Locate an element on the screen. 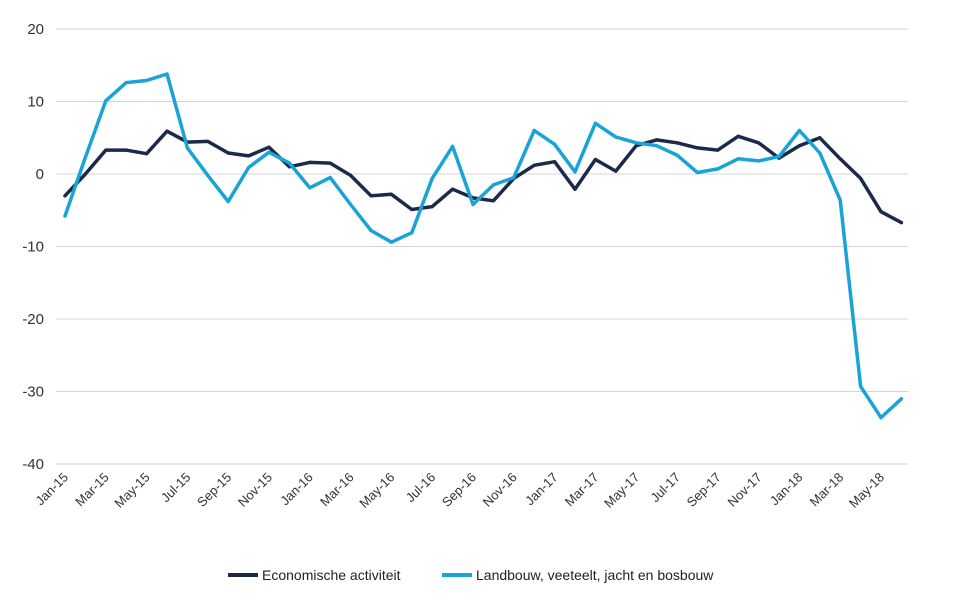 This screenshot has height=600, width=960. y-tick-label: -10 is located at coordinates (33, 247).